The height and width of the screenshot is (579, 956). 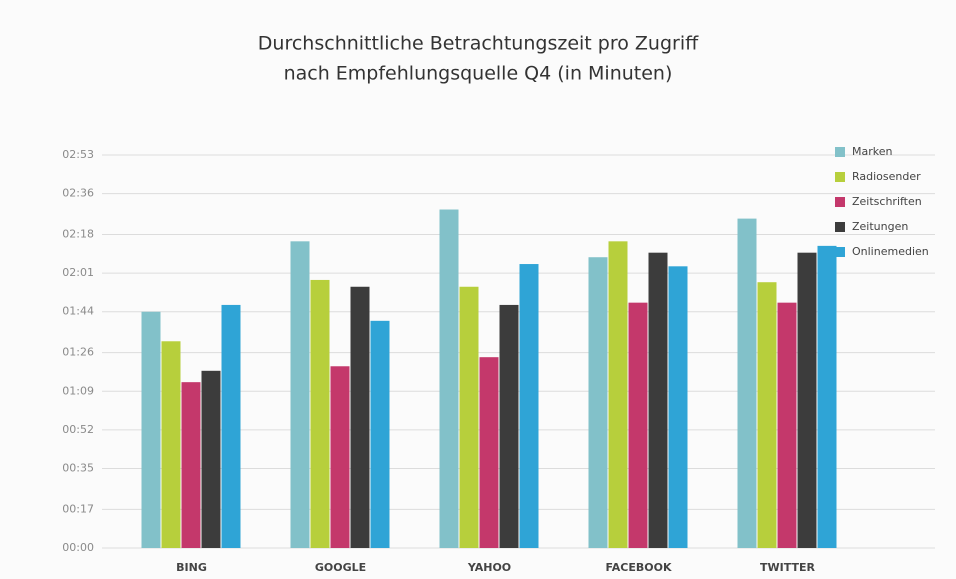 What do you see at coordinates (890, 251) in the screenshot?
I see `legend-label: Onlinemedien` at bounding box center [890, 251].